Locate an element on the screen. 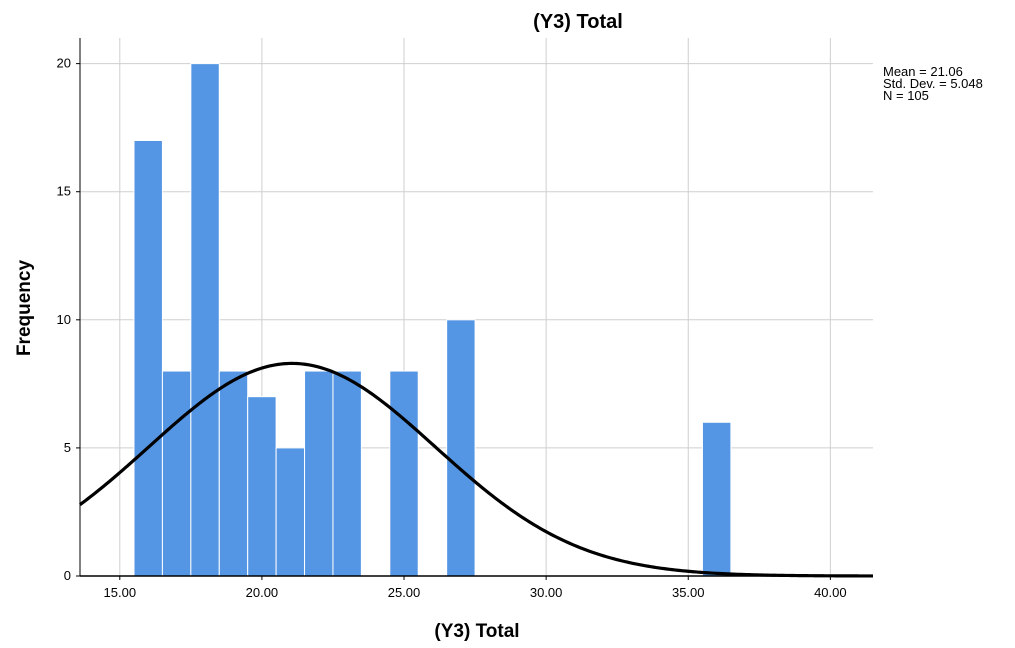  y-tick-label: 15 is located at coordinates (64, 191).